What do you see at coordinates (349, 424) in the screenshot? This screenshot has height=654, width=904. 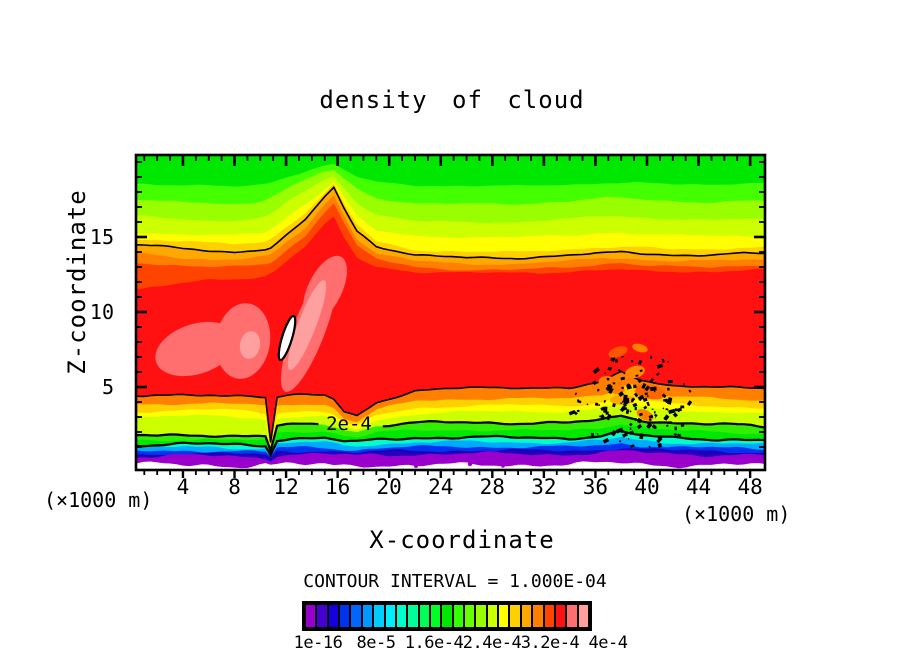 I see `contour-level-label: 2e-4` at bounding box center [349, 424].